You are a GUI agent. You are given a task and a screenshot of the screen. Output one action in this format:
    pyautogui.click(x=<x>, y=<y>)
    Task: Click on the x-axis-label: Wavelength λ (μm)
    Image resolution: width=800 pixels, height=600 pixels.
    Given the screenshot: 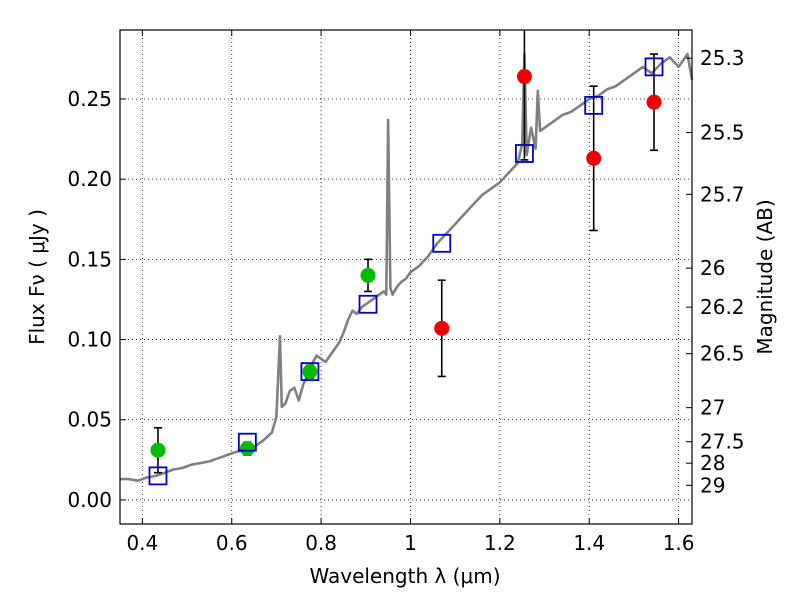 What is the action you would take?
    pyautogui.click(x=404, y=576)
    